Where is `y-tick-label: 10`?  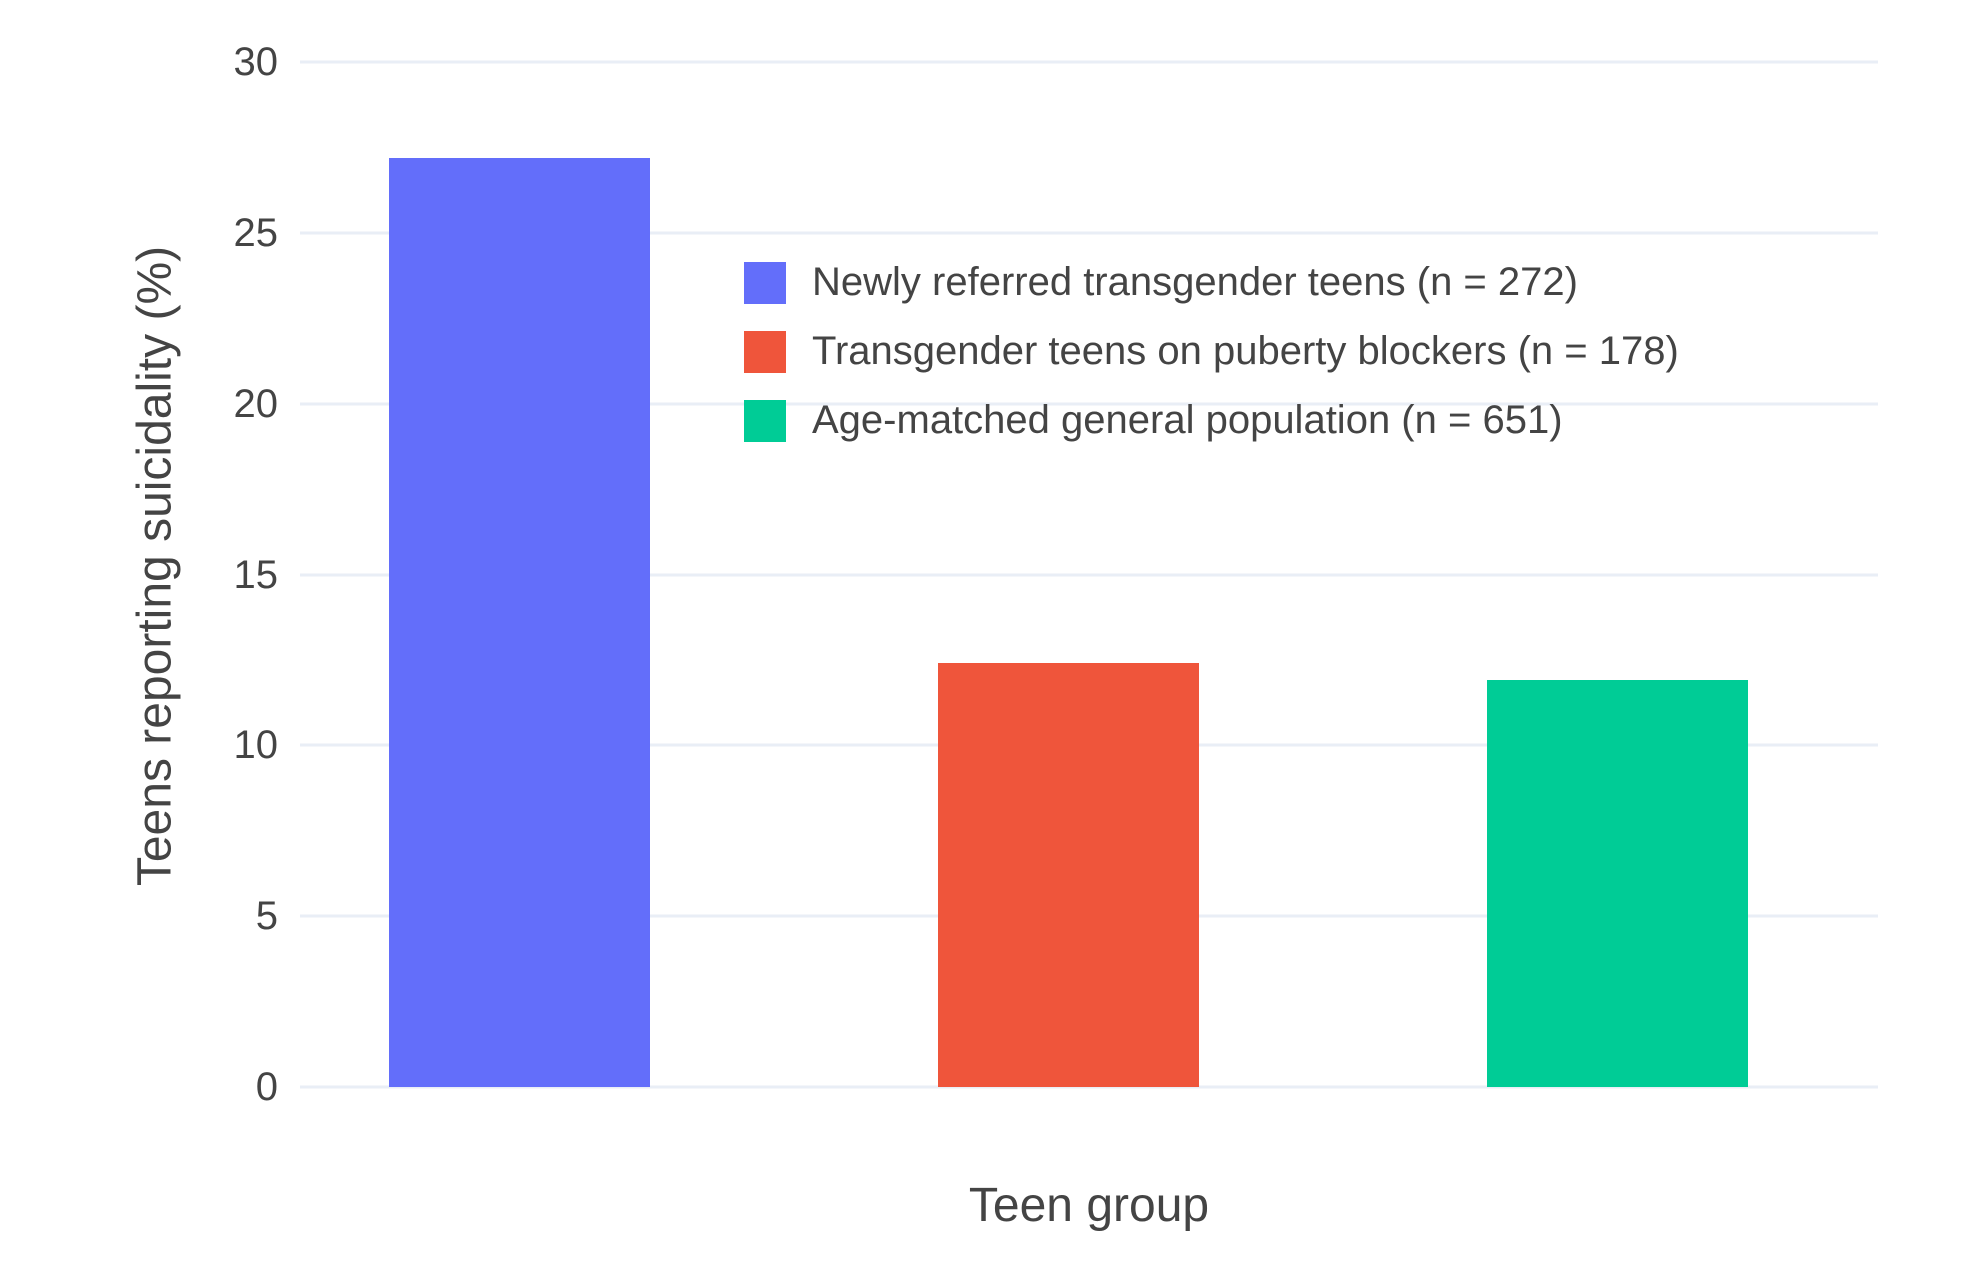
y-tick-label: 10 is located at coordinates (256, 745).